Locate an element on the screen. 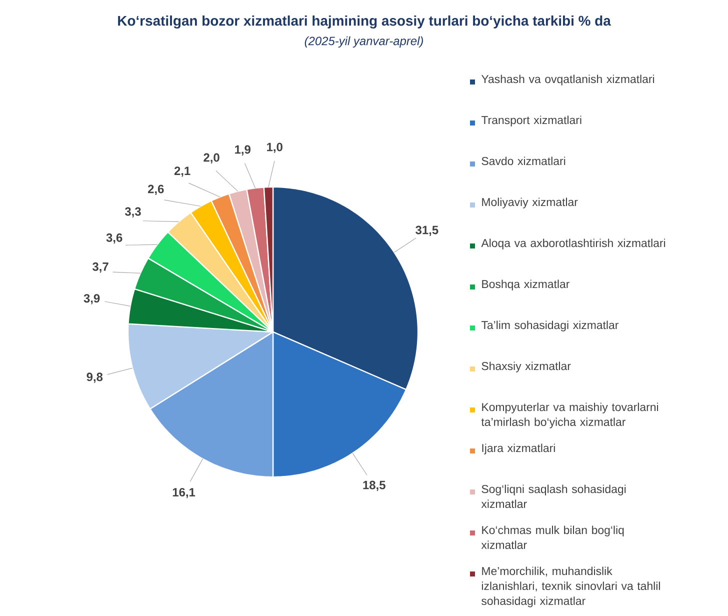 The height and width of the screenshot is (616, 728). legend-label: Savdo xizmatlari is located at coordinates (524, 161).